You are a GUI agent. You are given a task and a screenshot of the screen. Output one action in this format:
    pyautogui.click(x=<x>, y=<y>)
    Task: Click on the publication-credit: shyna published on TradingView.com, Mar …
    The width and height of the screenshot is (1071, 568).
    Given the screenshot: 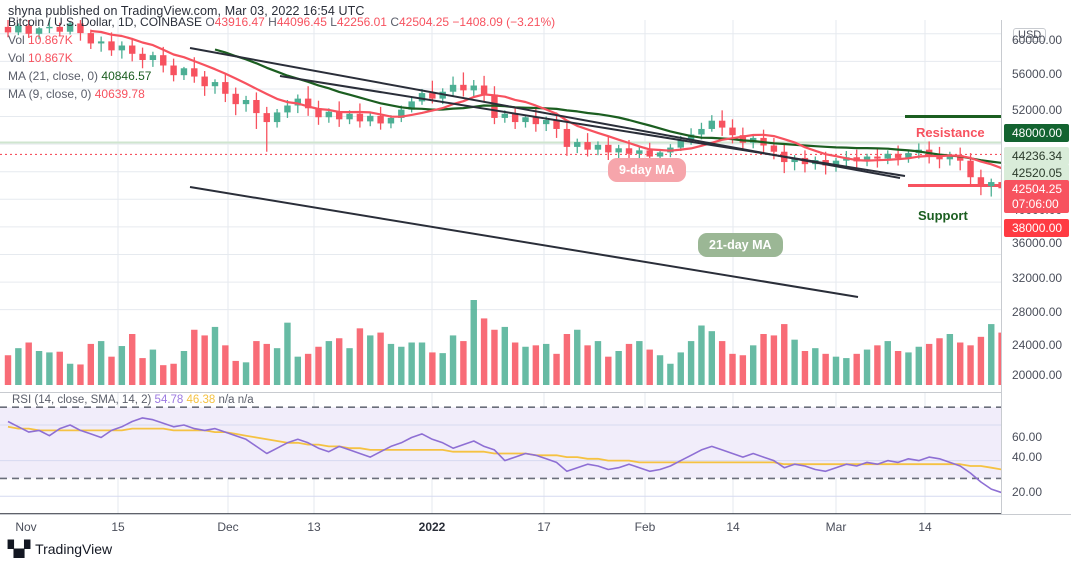 What is the action you would take?
    pyautogui.click(x=186, y=11)
    